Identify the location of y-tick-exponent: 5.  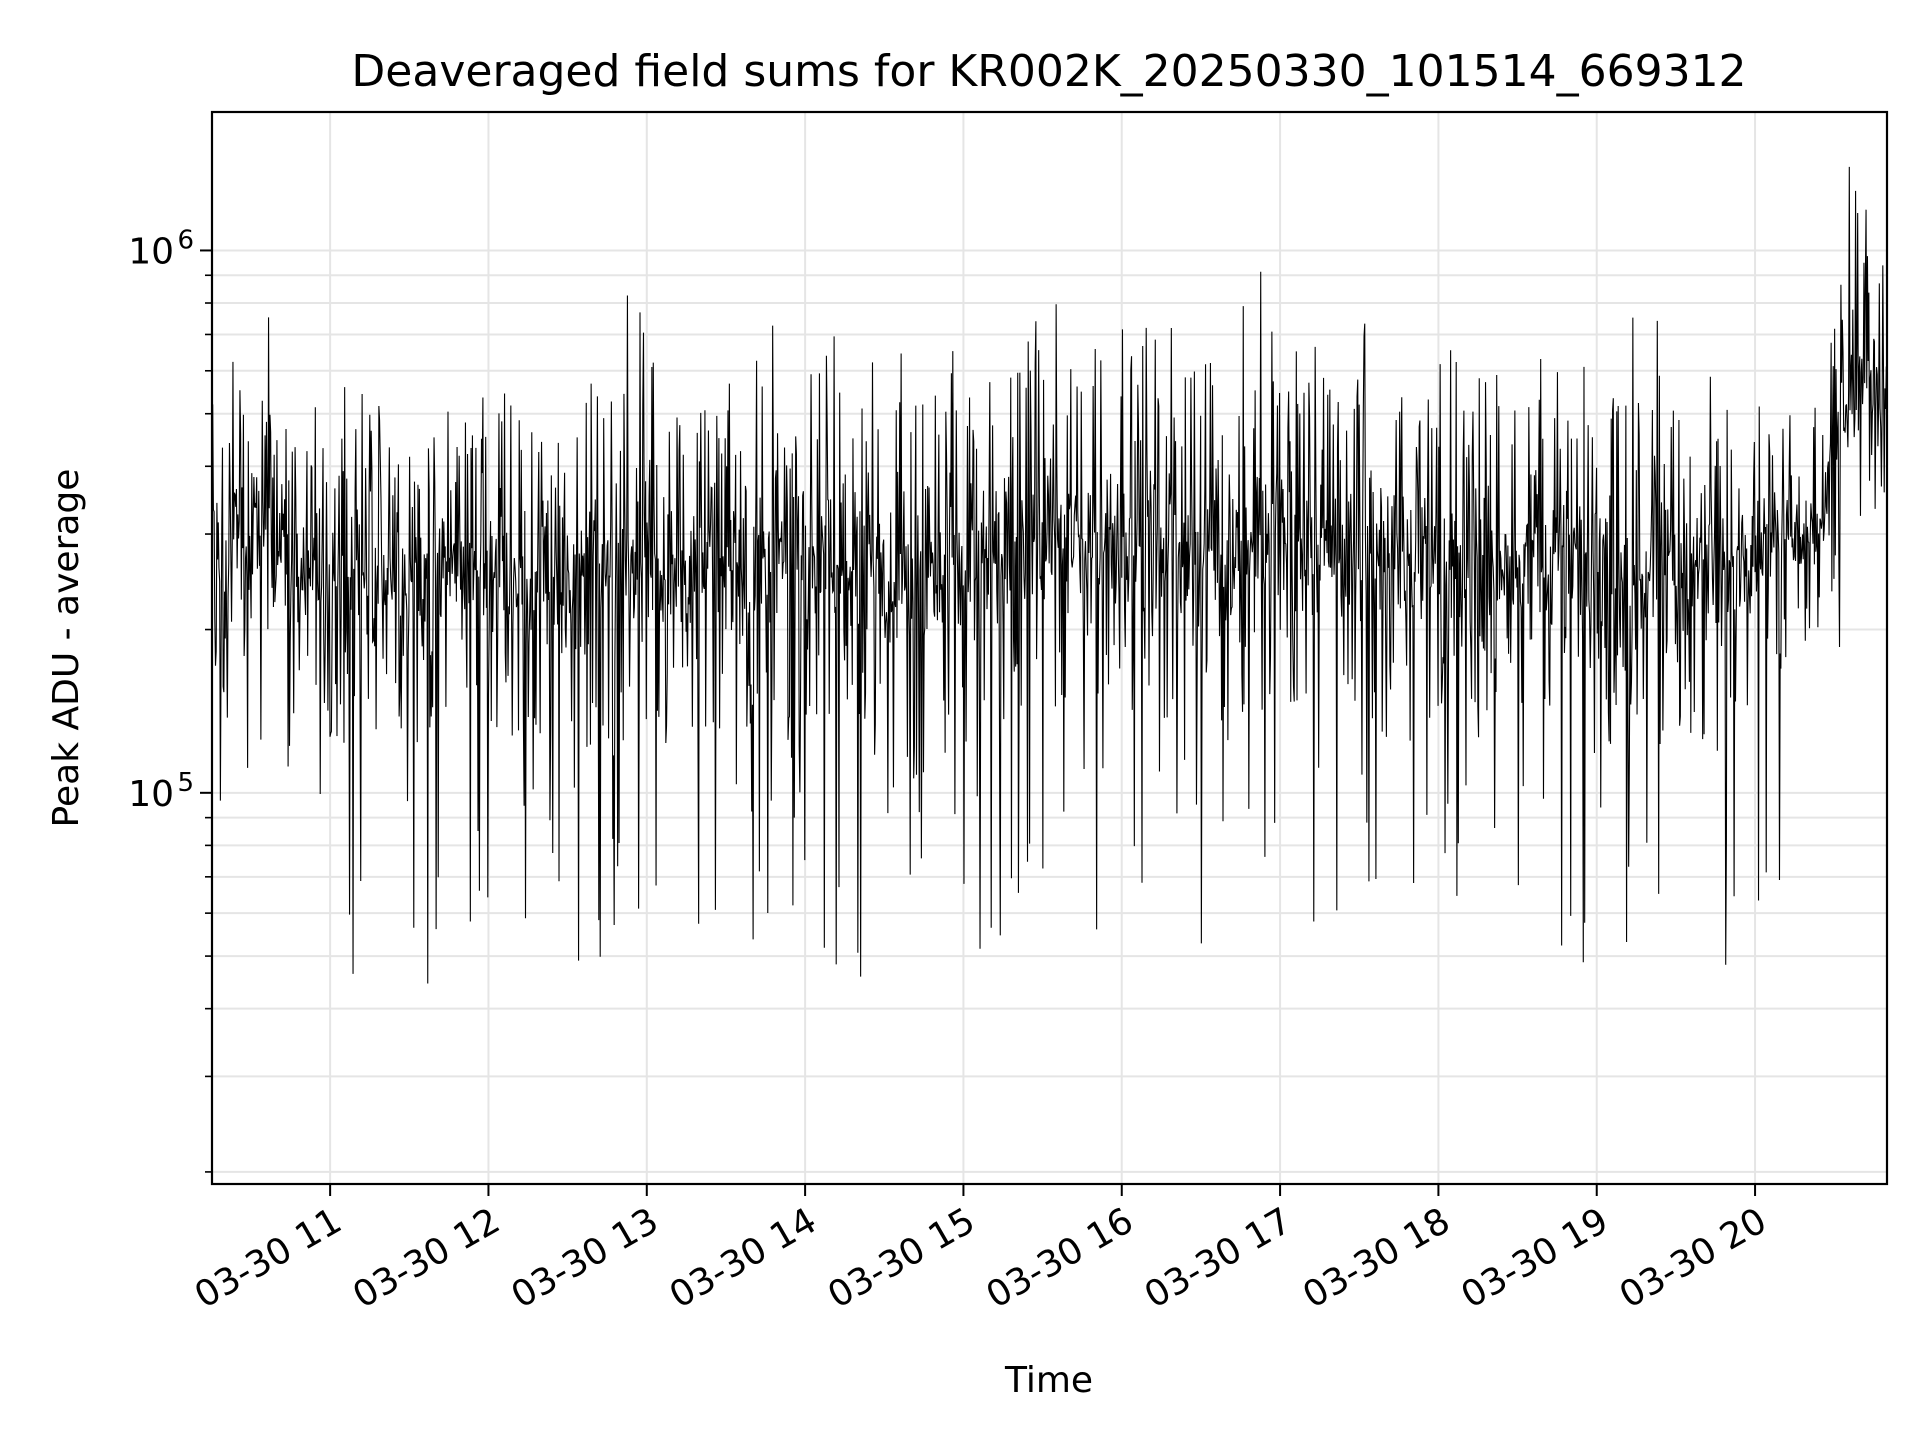
(185, 783).